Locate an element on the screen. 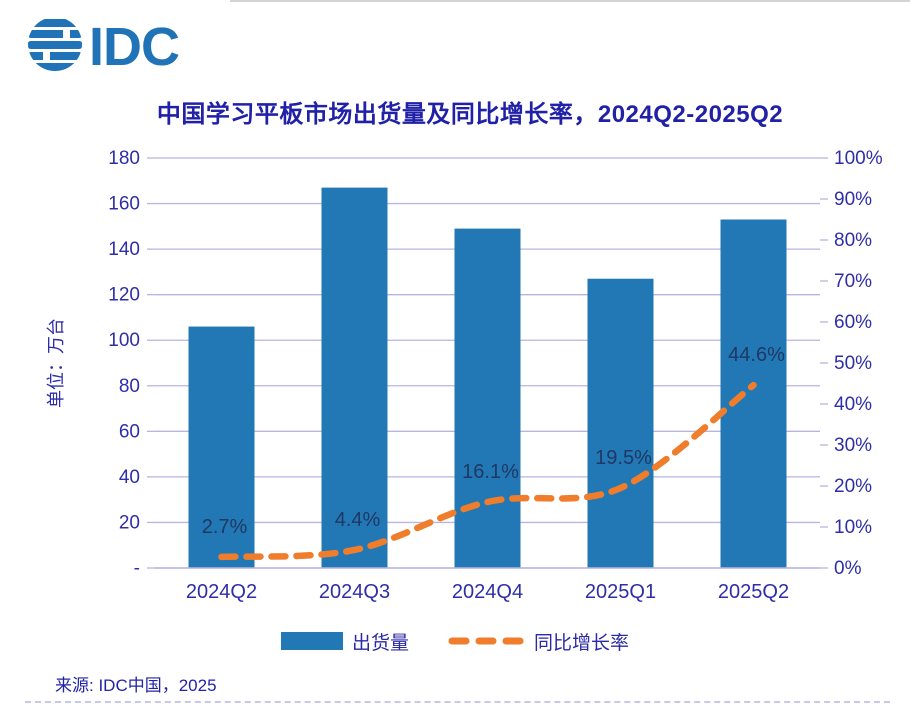 This screenshot has width=910, height=706. source-note: 来源: IDC中国，2025 is located at coordinates (136, 685).